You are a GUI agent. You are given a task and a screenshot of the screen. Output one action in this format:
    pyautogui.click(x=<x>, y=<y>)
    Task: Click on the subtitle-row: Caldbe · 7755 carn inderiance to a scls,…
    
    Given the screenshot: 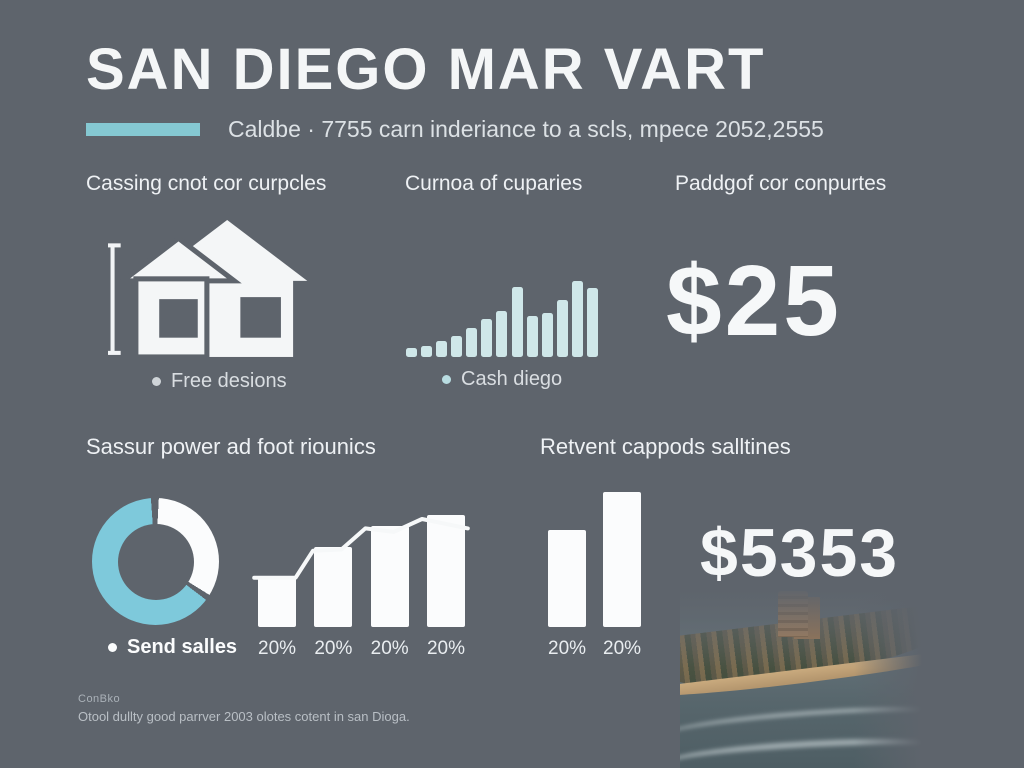 What is the action you would take?
    pyautogui.click(x=455, y=129)
    